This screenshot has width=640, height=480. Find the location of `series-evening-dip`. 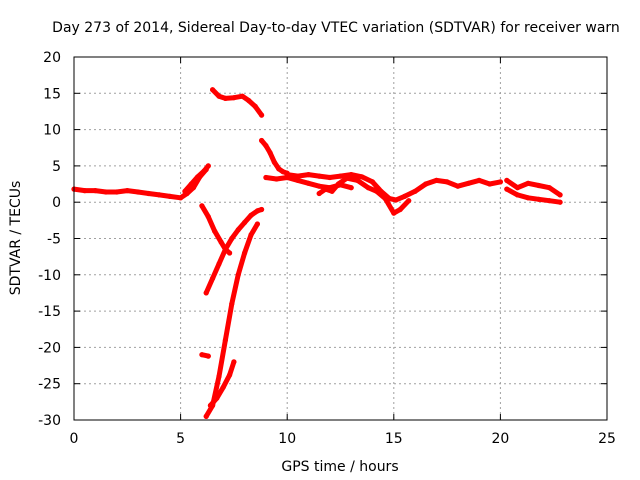

series-evening-dip is located at coordinates (364, 195).